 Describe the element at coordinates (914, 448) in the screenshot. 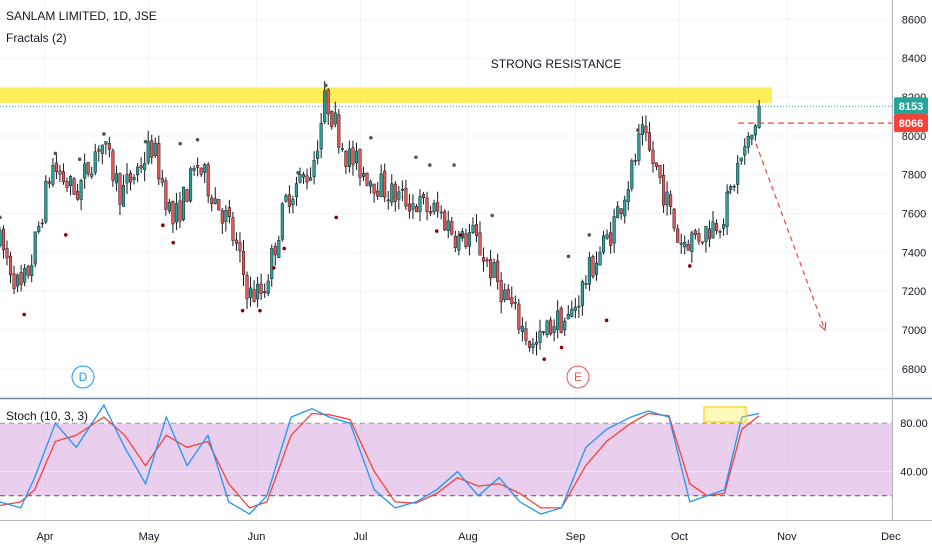

I see `stoch-axis: 80.00 40.00` at that location.